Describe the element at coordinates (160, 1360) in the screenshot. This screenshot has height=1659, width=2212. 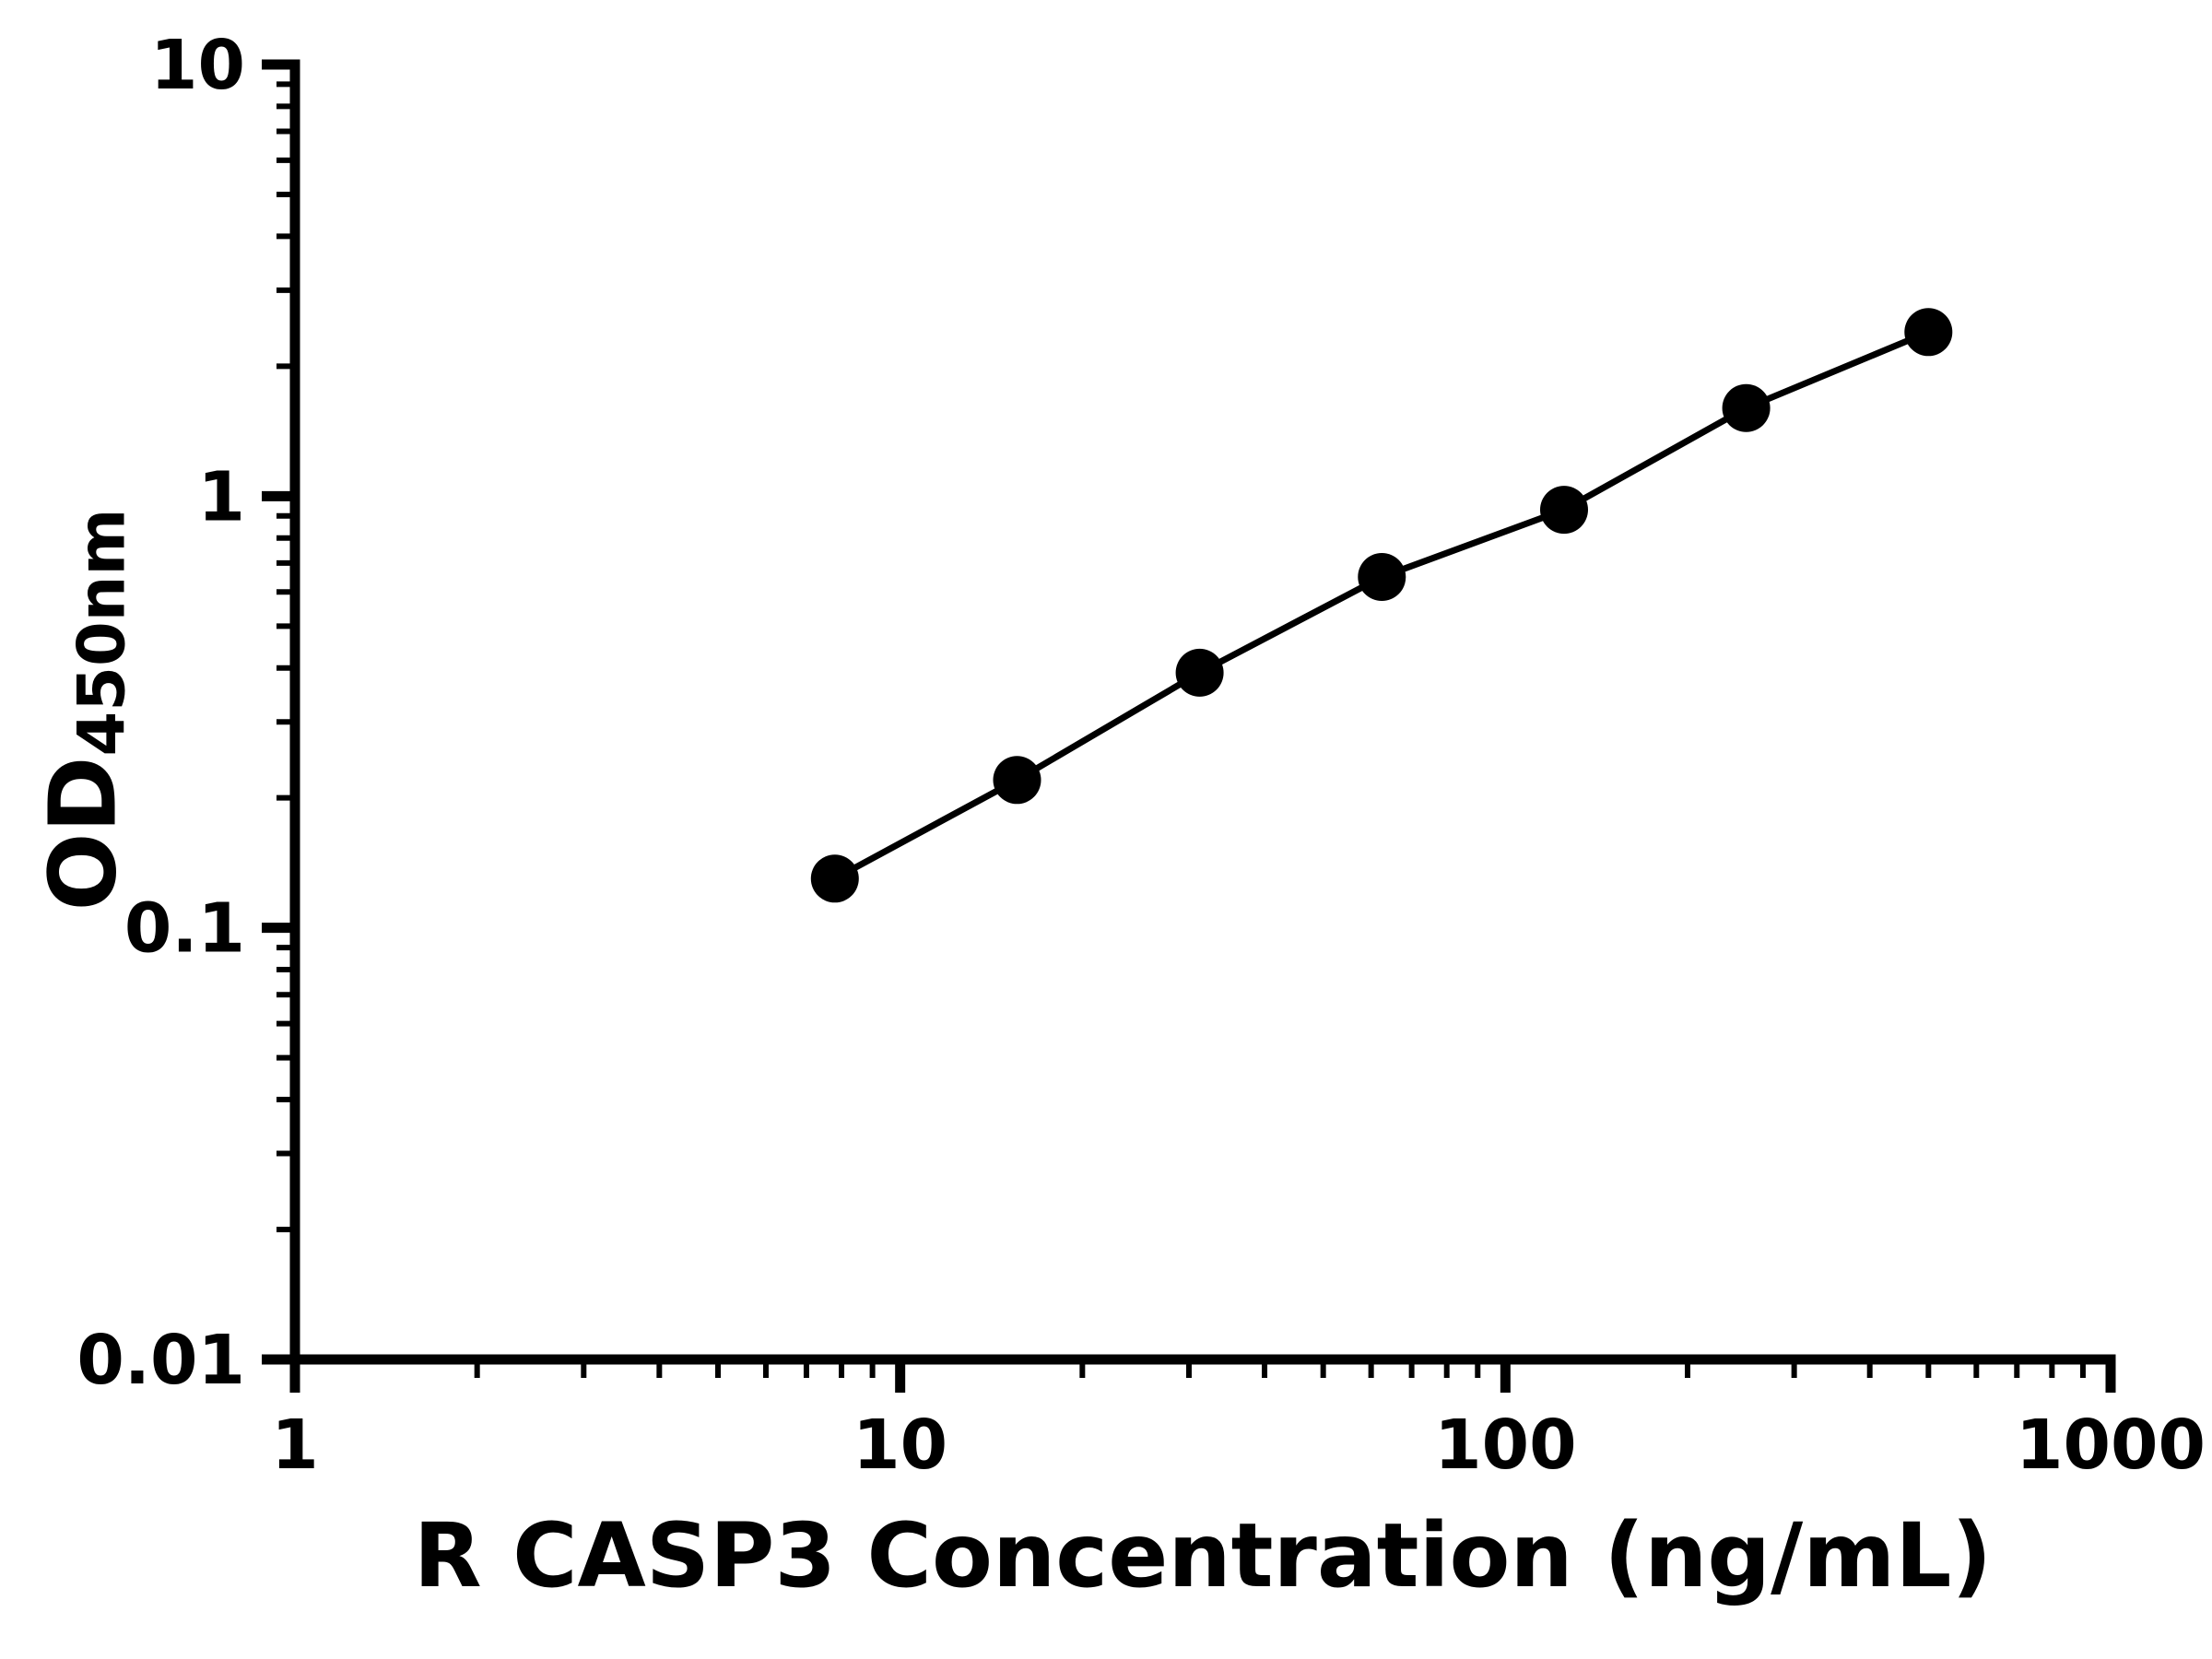
I see `y-tick-label: 0.01` at that location.